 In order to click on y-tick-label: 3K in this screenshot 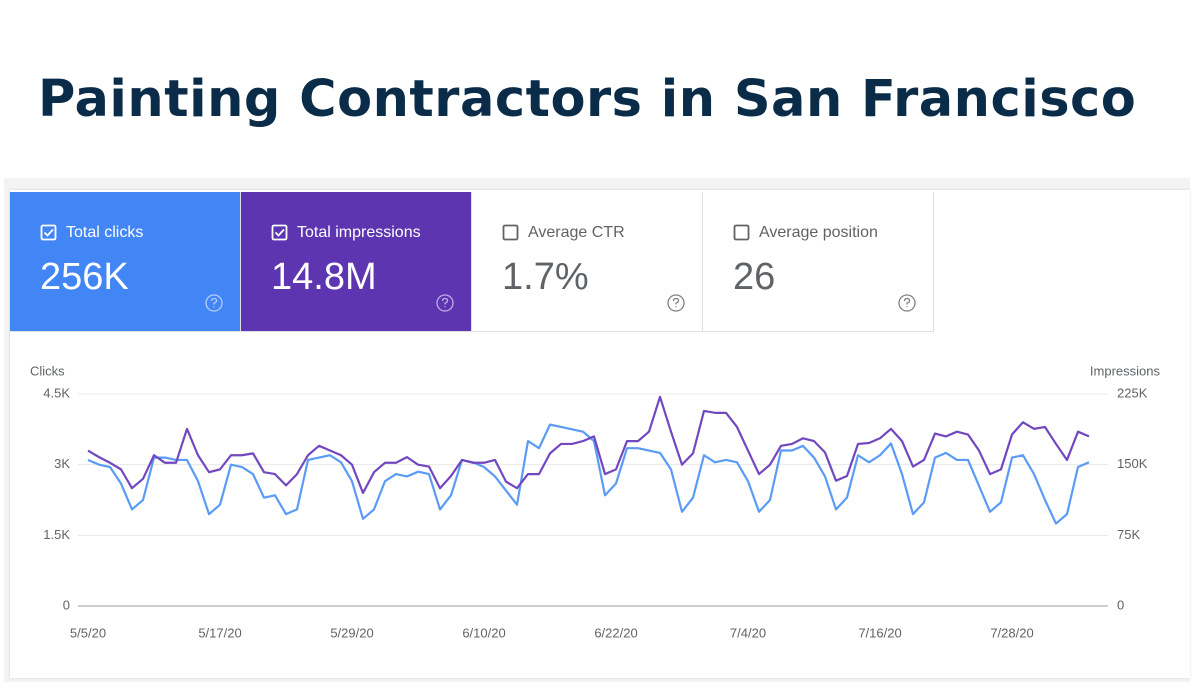, I will do `click(62, 463)`.